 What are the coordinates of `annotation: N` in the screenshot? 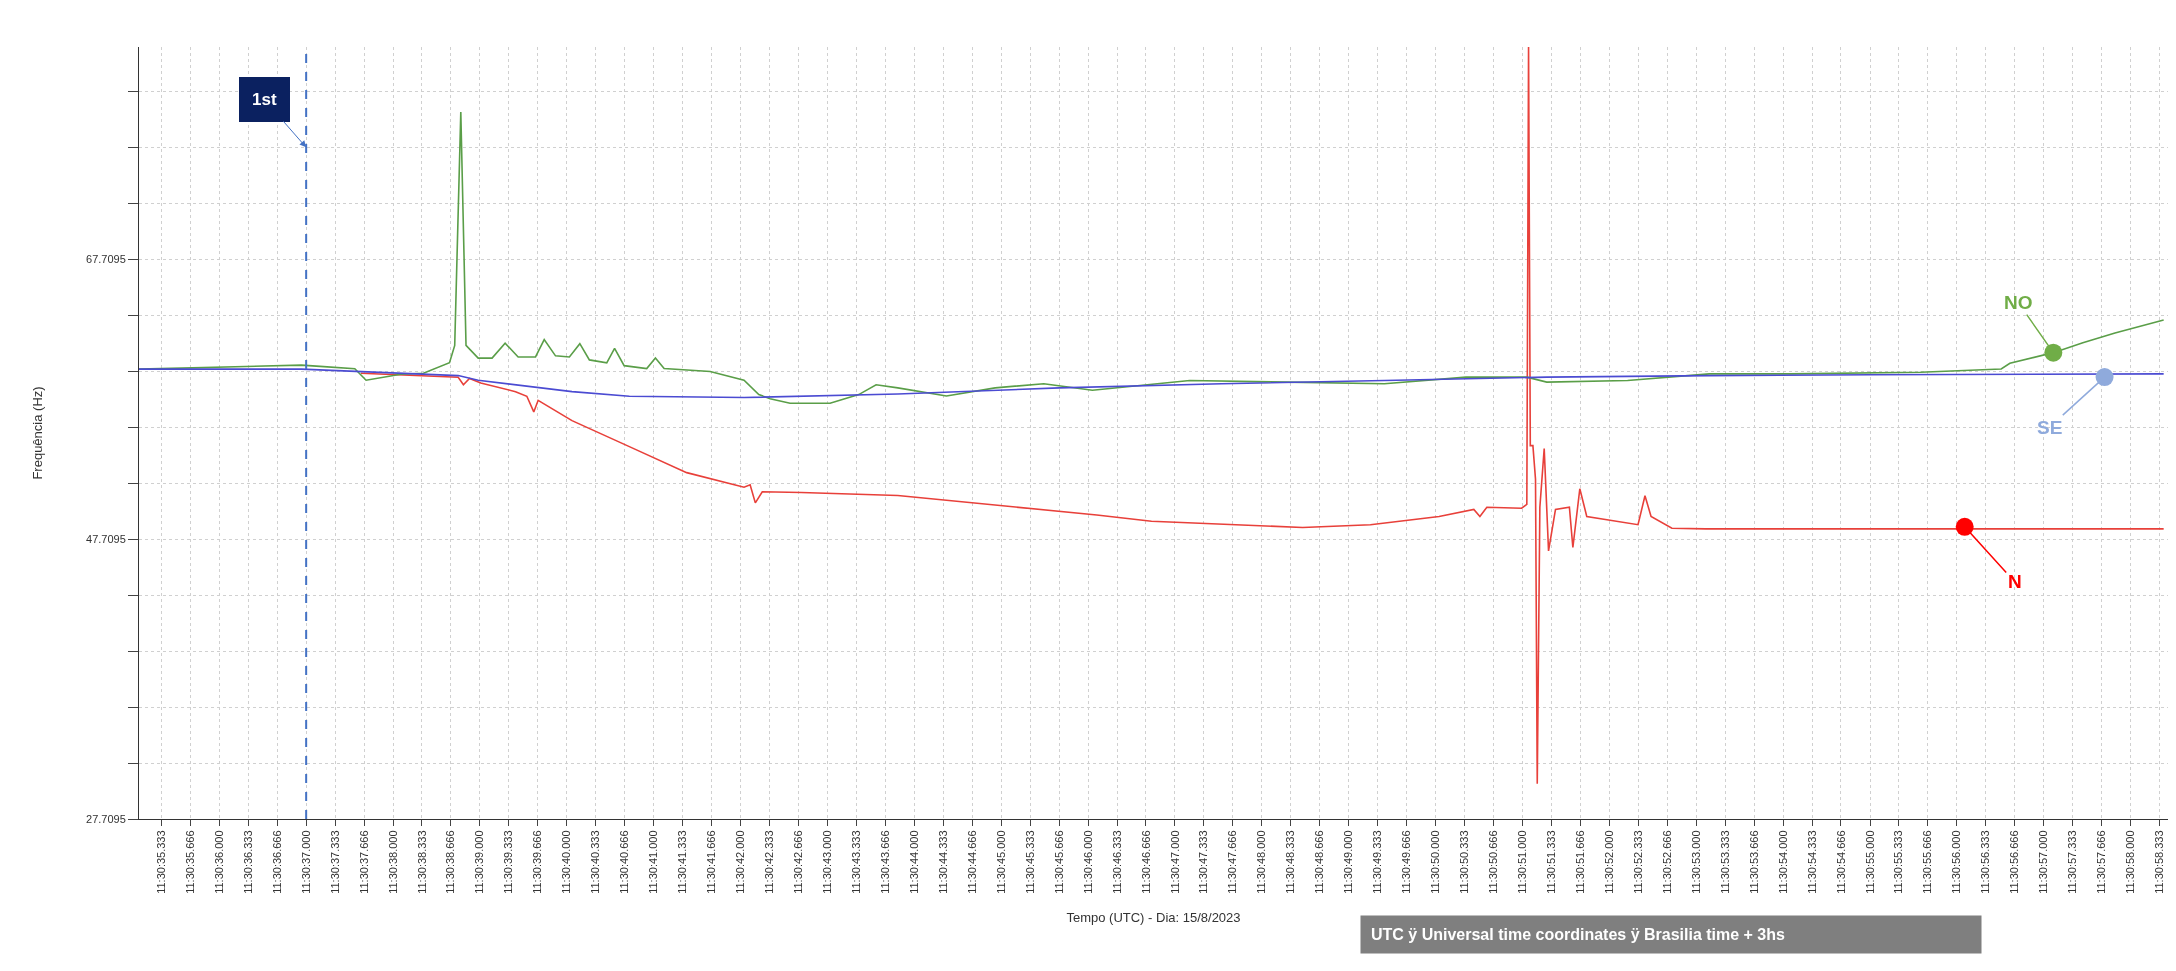 It's located at (2015, 581).